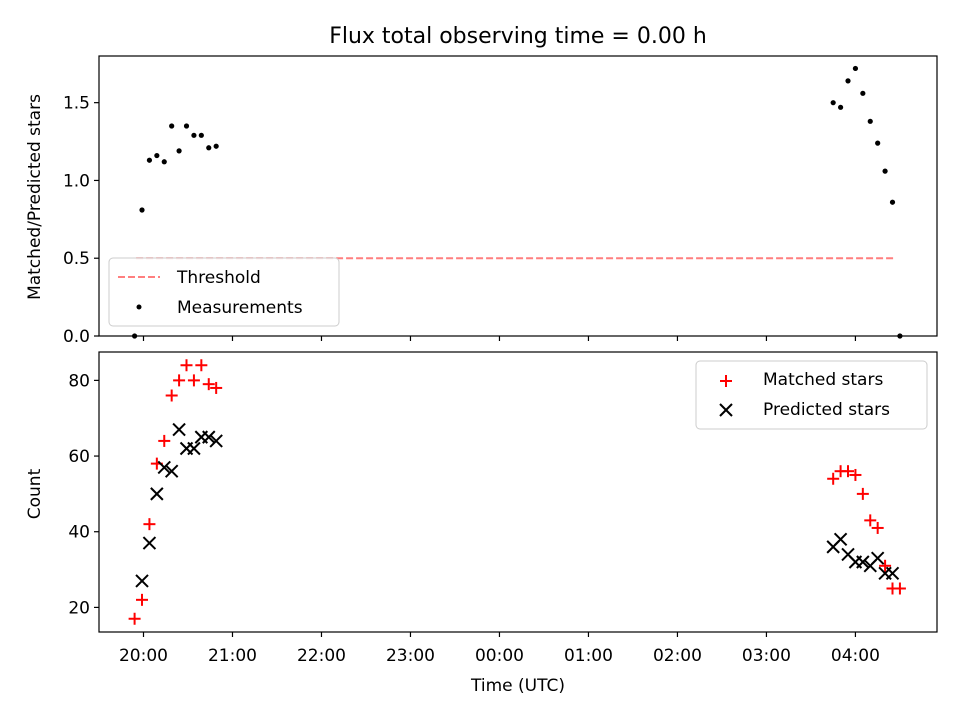 Image resolution: width=960 pixels, height=720 pixels. I want to click on legend-matched-label: Matched stars, so click(823, 380).